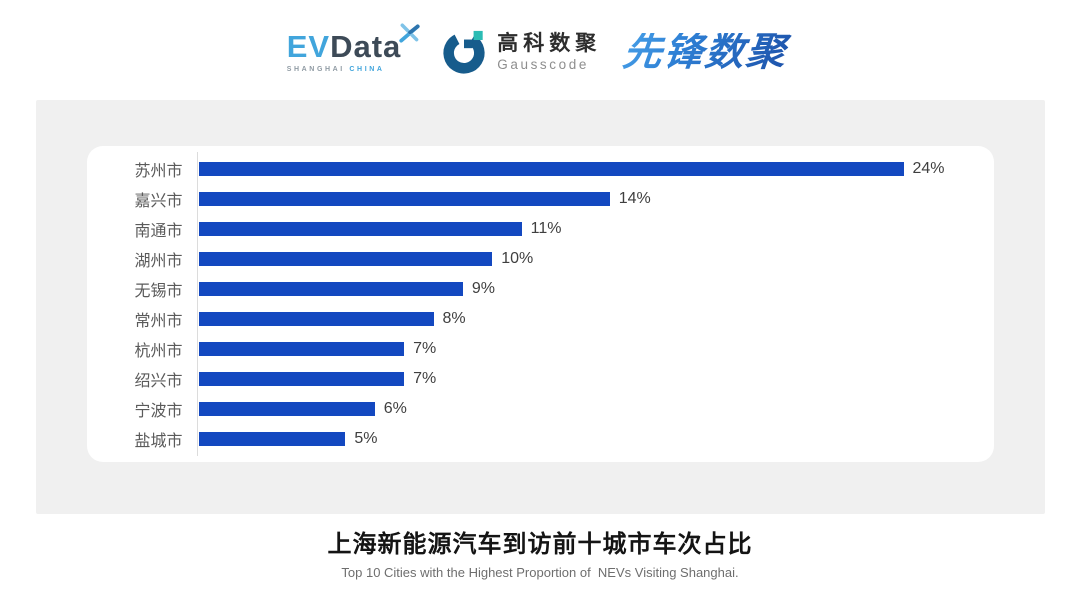  I want to click on category-label: 常州市, so click(158, 321).